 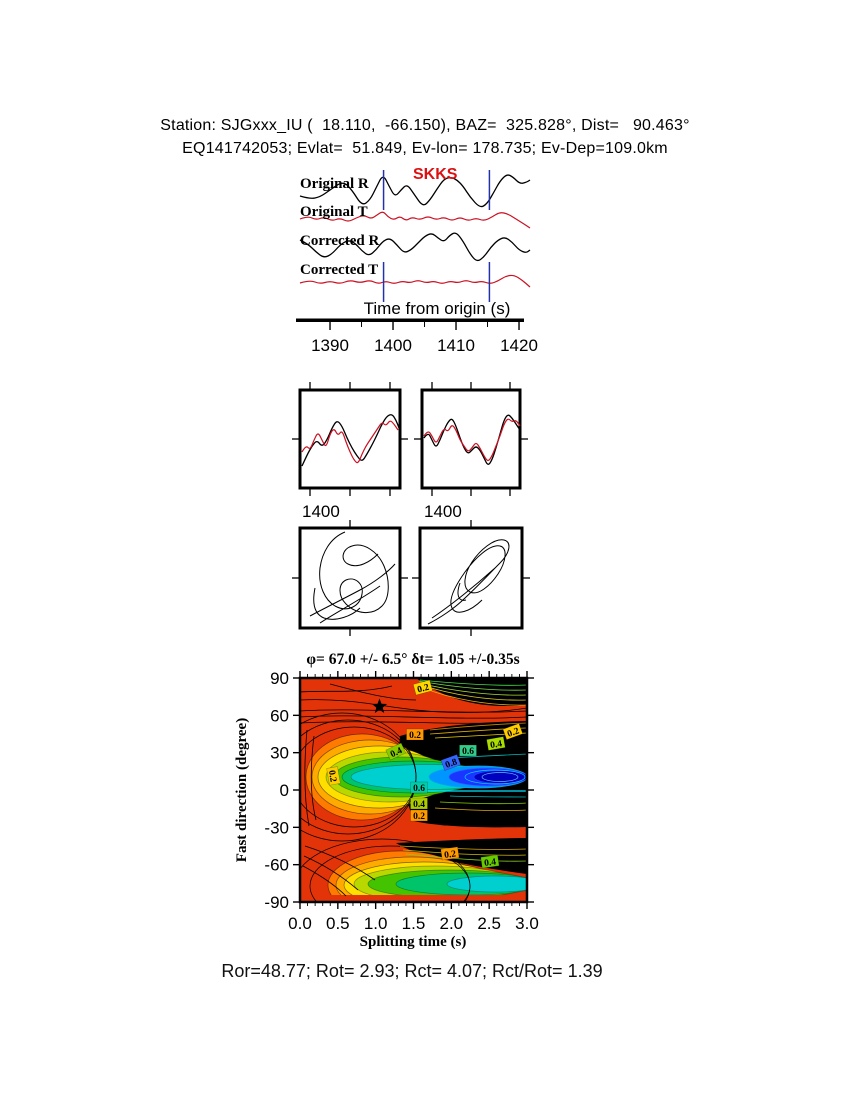 What do you see at coordinates (437, 308) in the screenshot?
I see `time-axis-label: Time from origin (s)` at bounding box center [437, 308].